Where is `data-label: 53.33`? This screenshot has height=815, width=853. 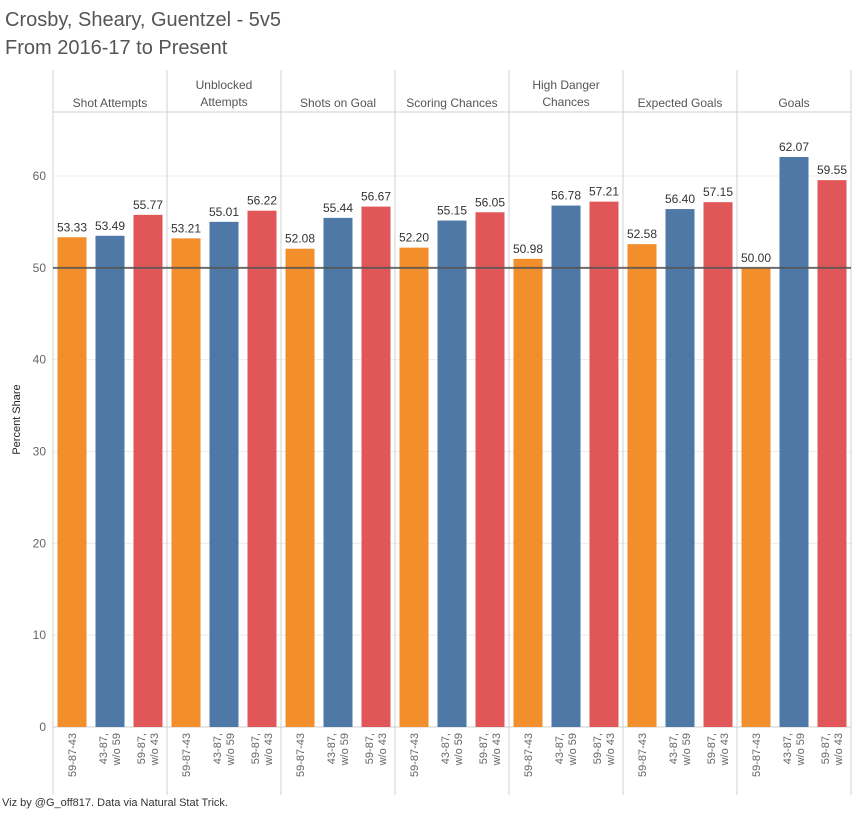
data-label: 53.33 is located at coordinates (72, 227).